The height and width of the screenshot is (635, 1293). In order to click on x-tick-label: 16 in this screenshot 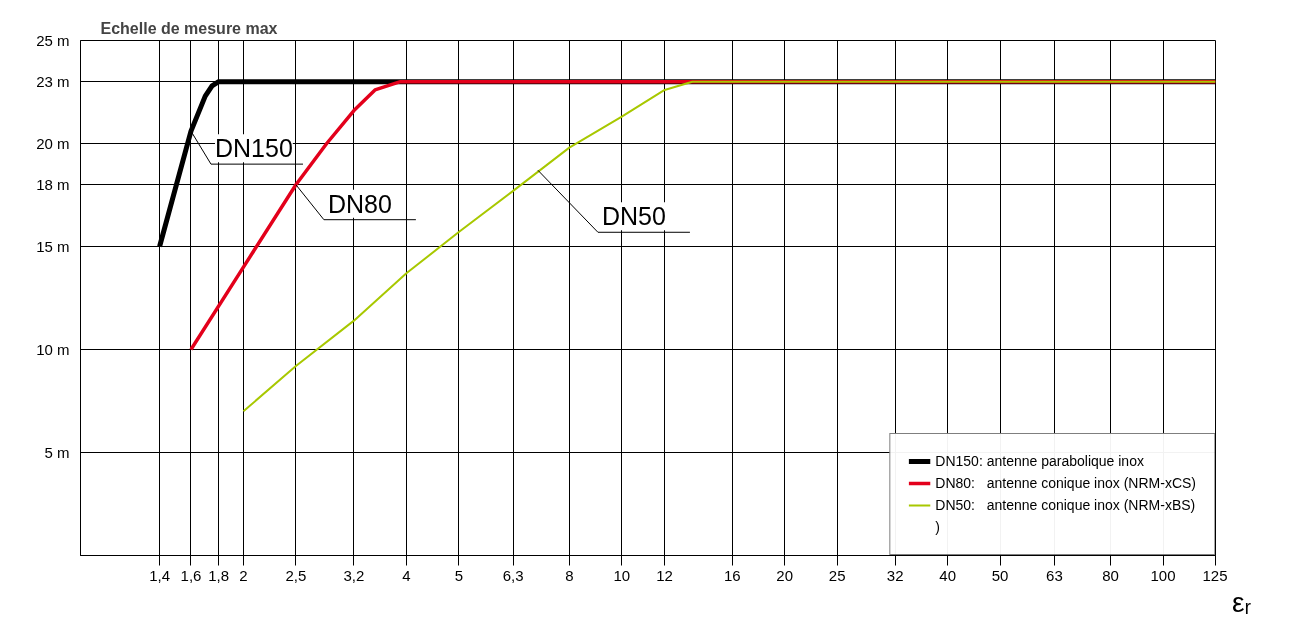, I will do `click(732, 575)`.